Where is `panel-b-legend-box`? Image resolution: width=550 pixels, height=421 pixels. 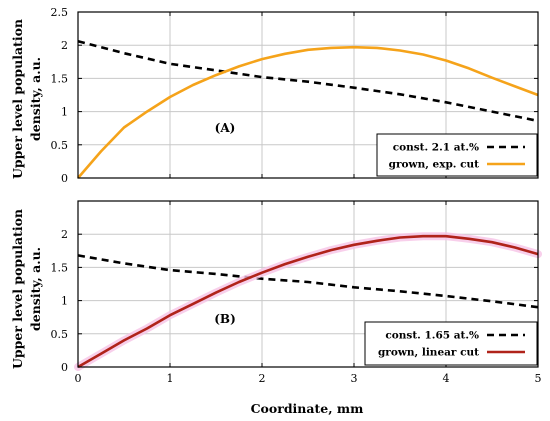 panel-b-legend-box is located at coordinates (451, 343).